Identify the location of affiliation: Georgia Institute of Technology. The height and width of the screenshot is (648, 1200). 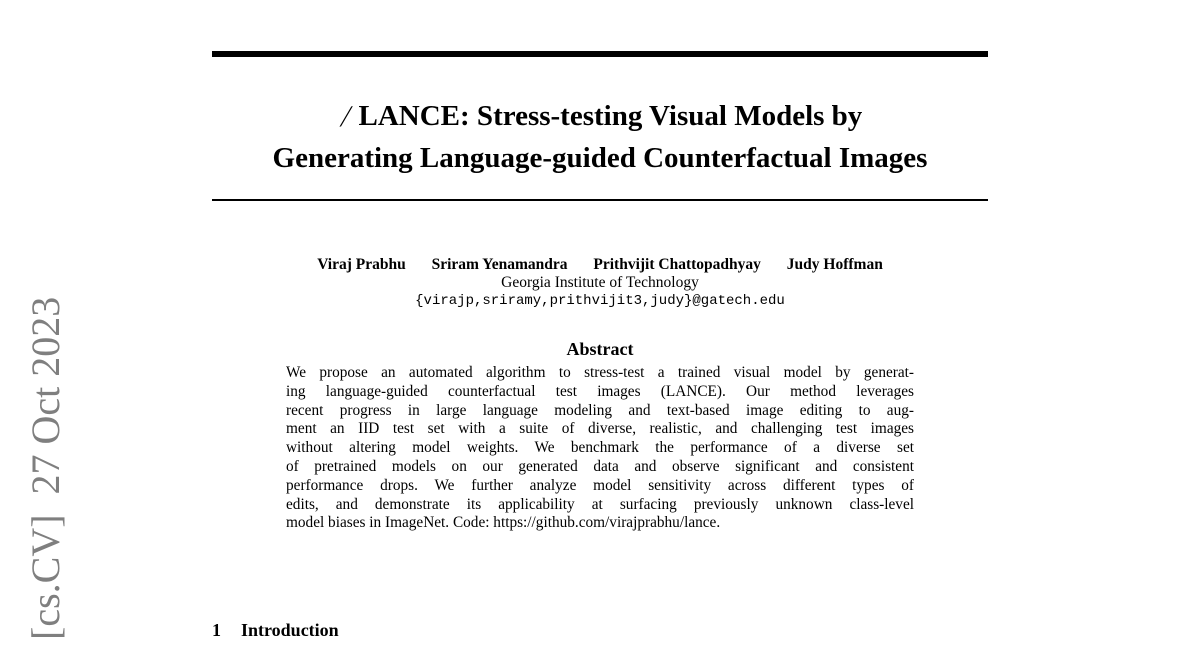
(600, 282).